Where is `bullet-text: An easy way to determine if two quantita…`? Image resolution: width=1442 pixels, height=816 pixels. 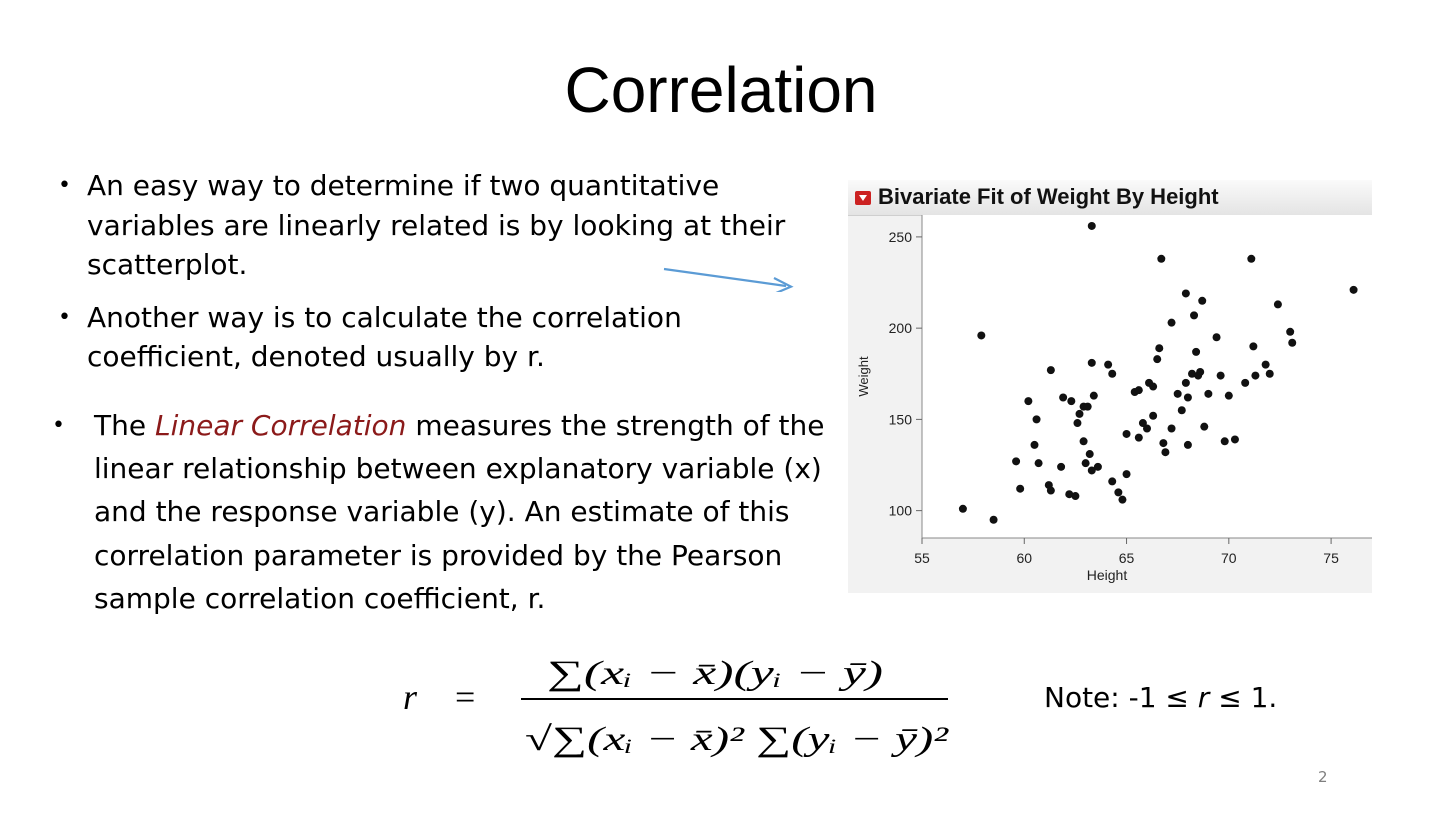 bullet-text: An easy way to determine if two quantita… is located at coordinates (436, 225).